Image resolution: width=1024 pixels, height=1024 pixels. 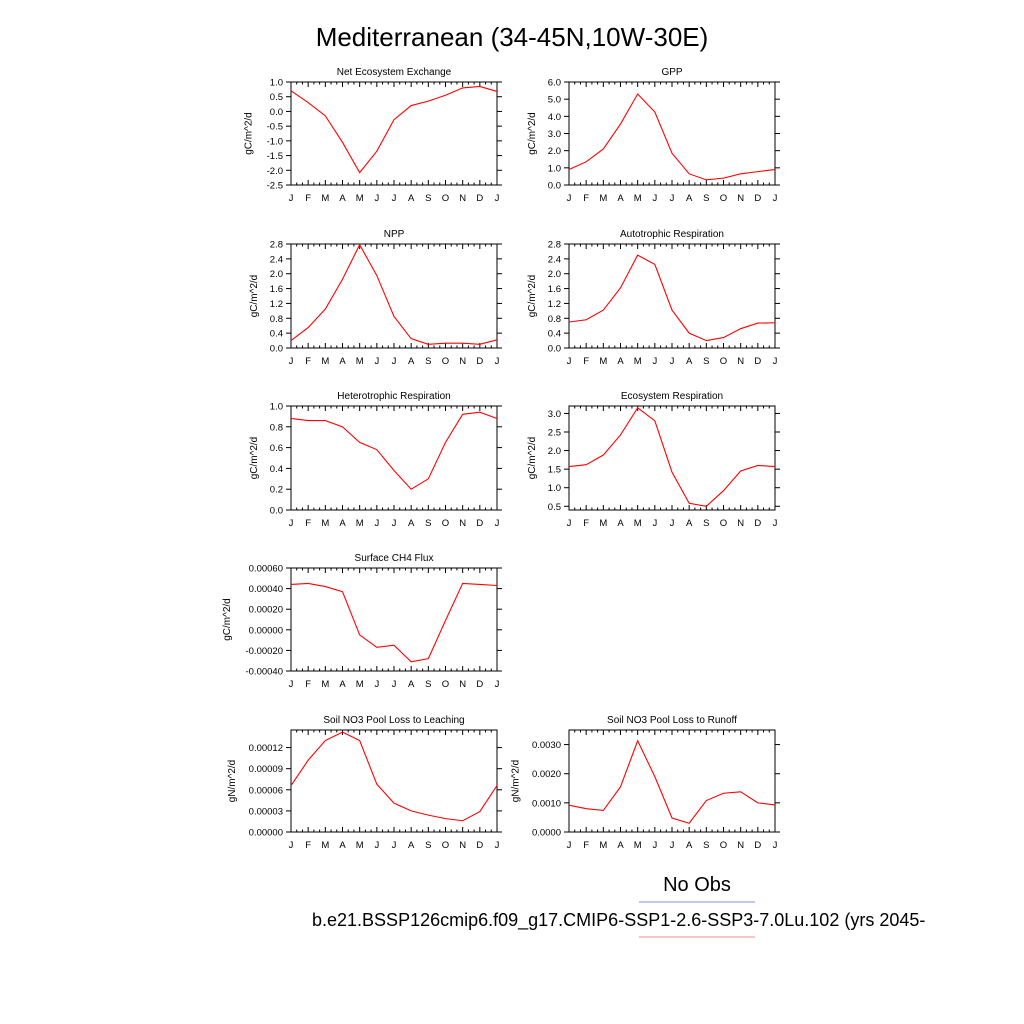 I want to click on y-tick-label: -2.0, so click(x=275, y=171).